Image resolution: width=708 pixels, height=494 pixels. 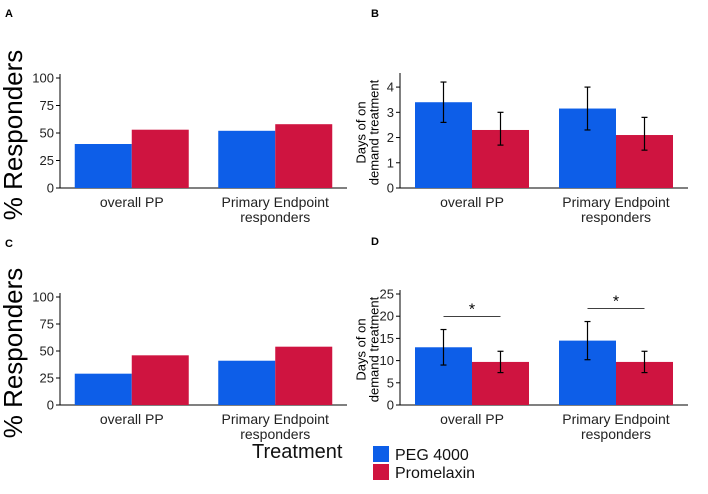 What do you see at coordinates (390, 87) in the screenshot?
I see `y-tick-label: 4` at bounding box center [390, 87].